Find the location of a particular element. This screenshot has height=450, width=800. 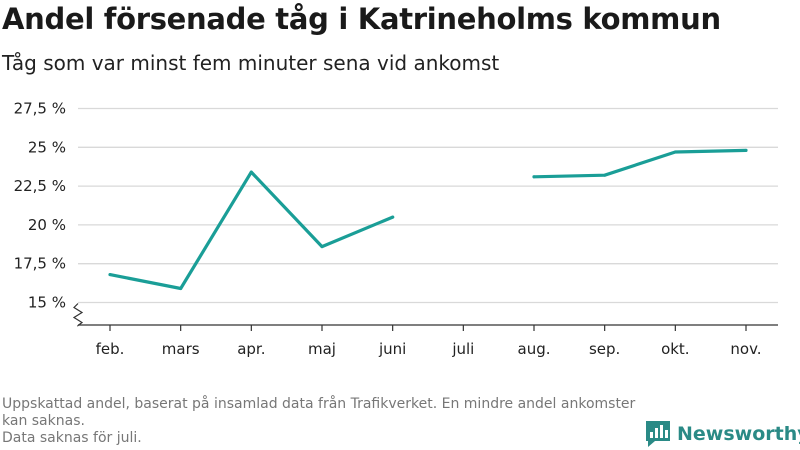

y-tick-label: 20 % is located at coordinates (47, 225).